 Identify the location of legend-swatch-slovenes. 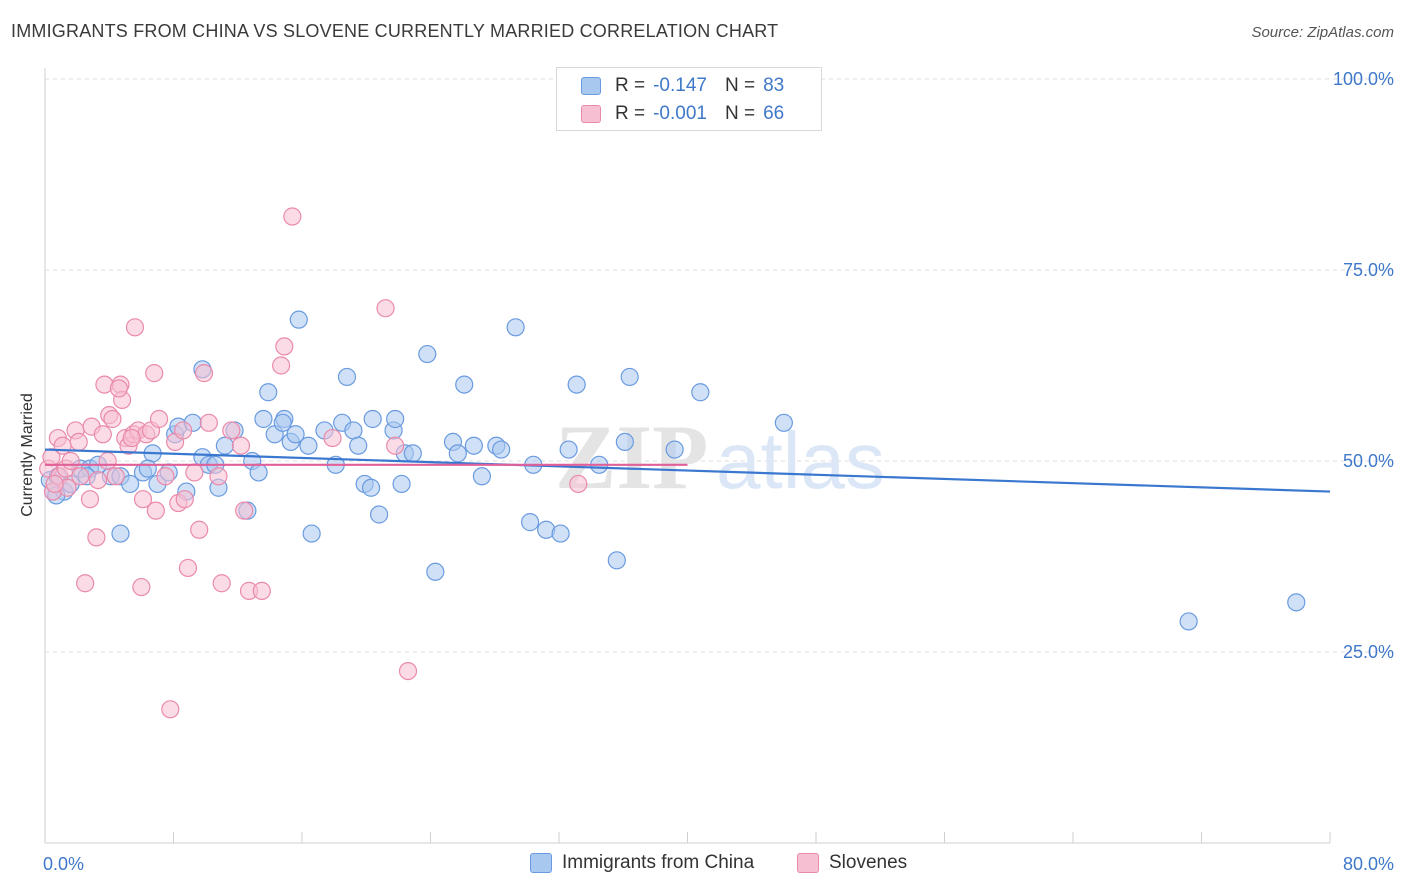
(808, 863).